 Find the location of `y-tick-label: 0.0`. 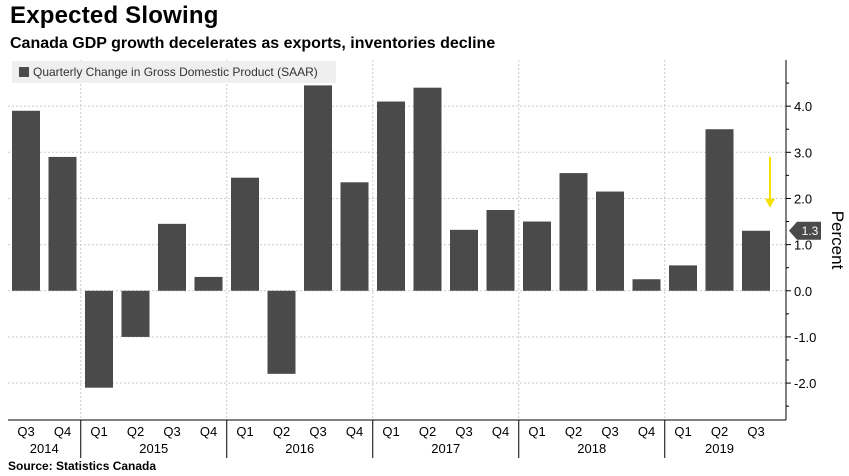

y-tick-label: 0.0 is located at coordinates (803, 291).